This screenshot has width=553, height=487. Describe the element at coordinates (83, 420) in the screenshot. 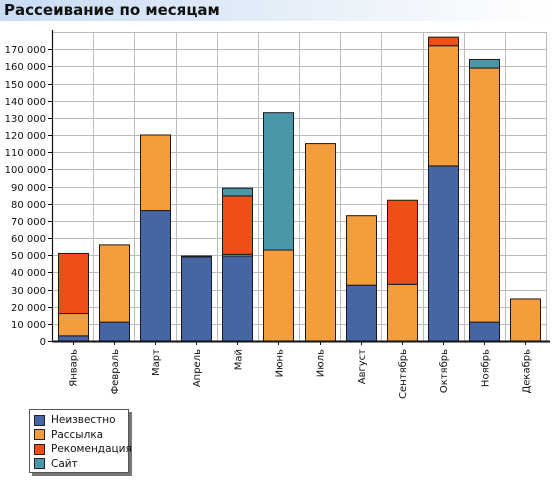

I see `legend-label: Неизвестно` at that location.